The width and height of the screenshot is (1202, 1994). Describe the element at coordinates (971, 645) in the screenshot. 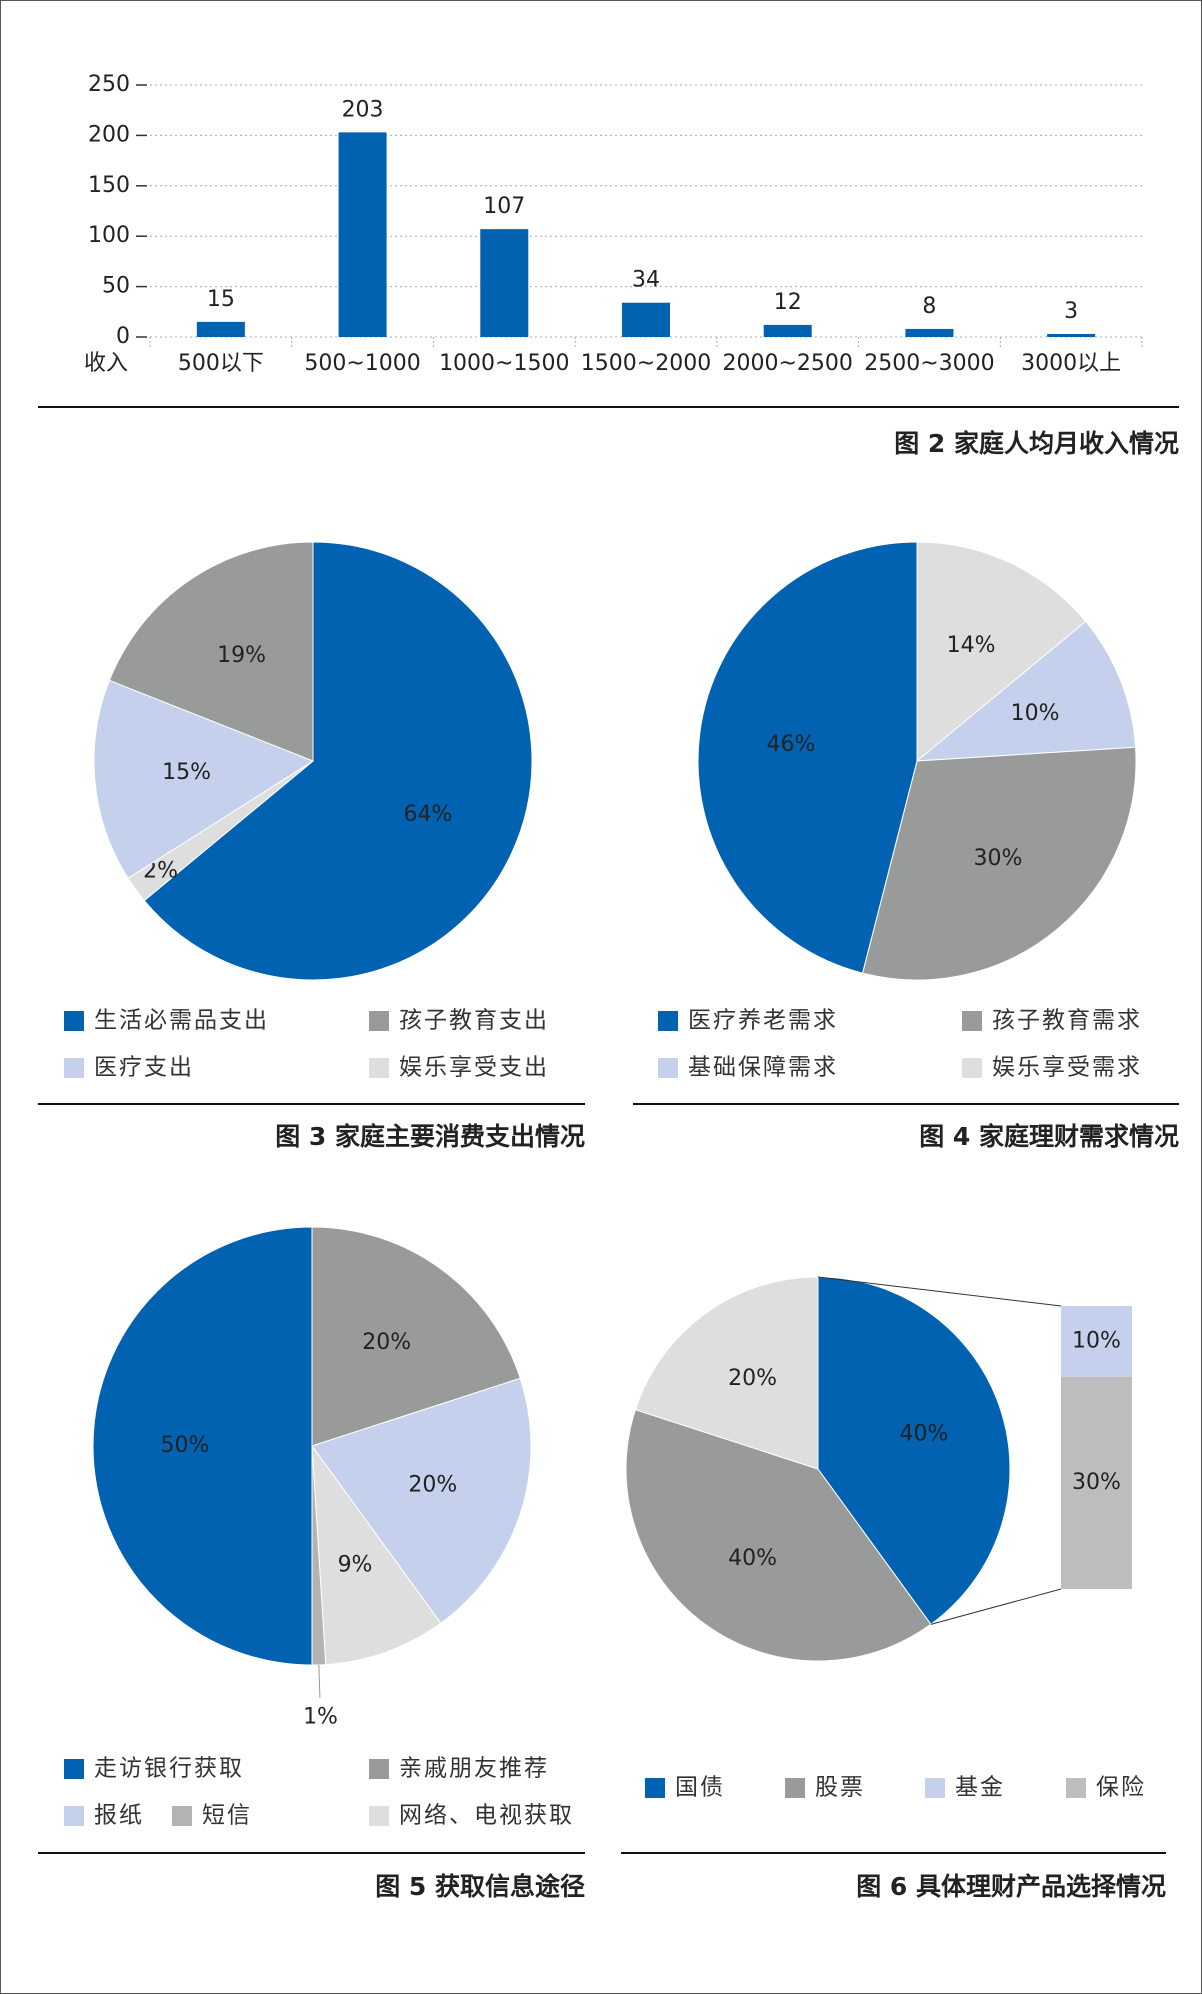

I see `data-label: 14%` at that location.